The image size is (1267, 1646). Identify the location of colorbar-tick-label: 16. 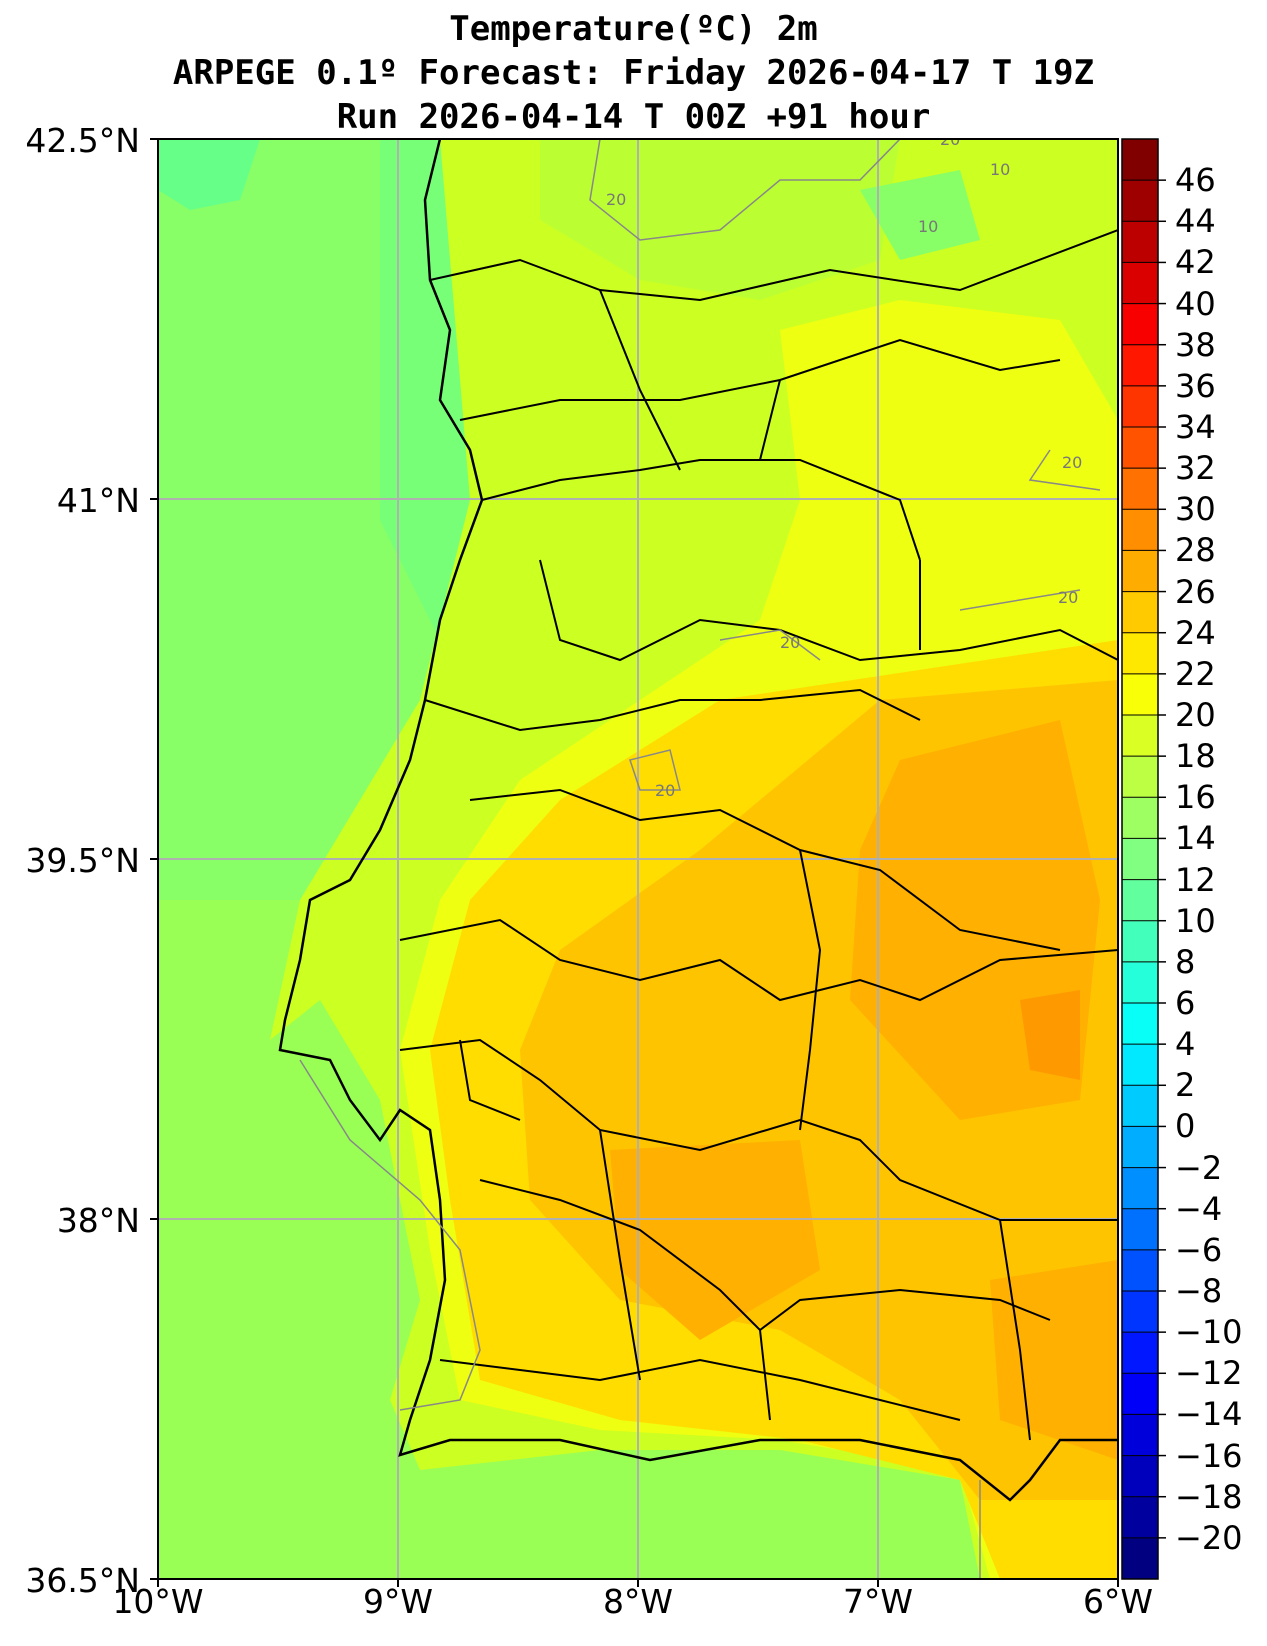
(1195, 797).